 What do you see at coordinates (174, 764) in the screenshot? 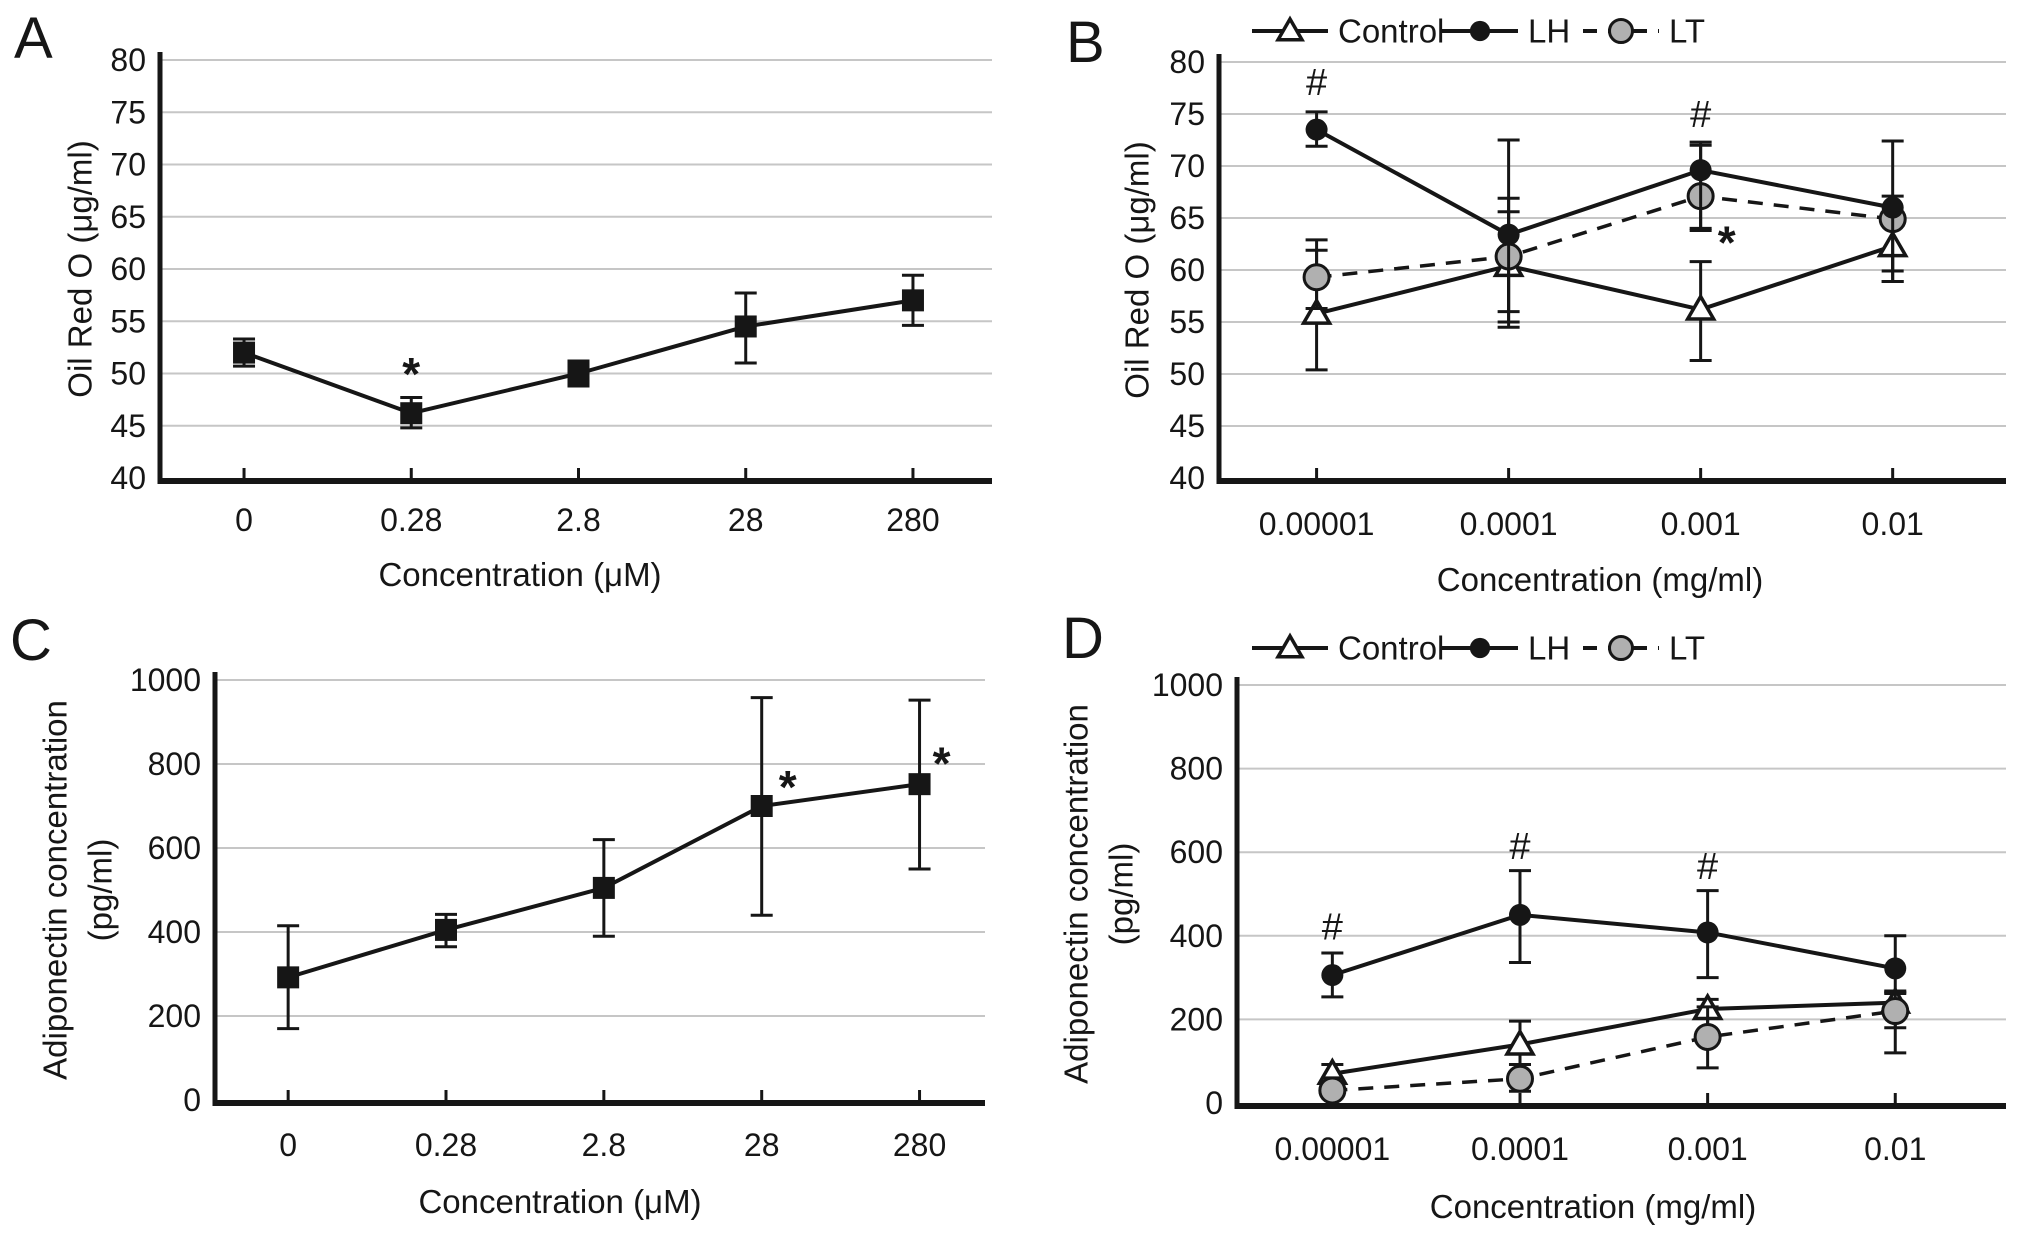
I see `y-tick-label: 800` at bounding box center [174, 764].